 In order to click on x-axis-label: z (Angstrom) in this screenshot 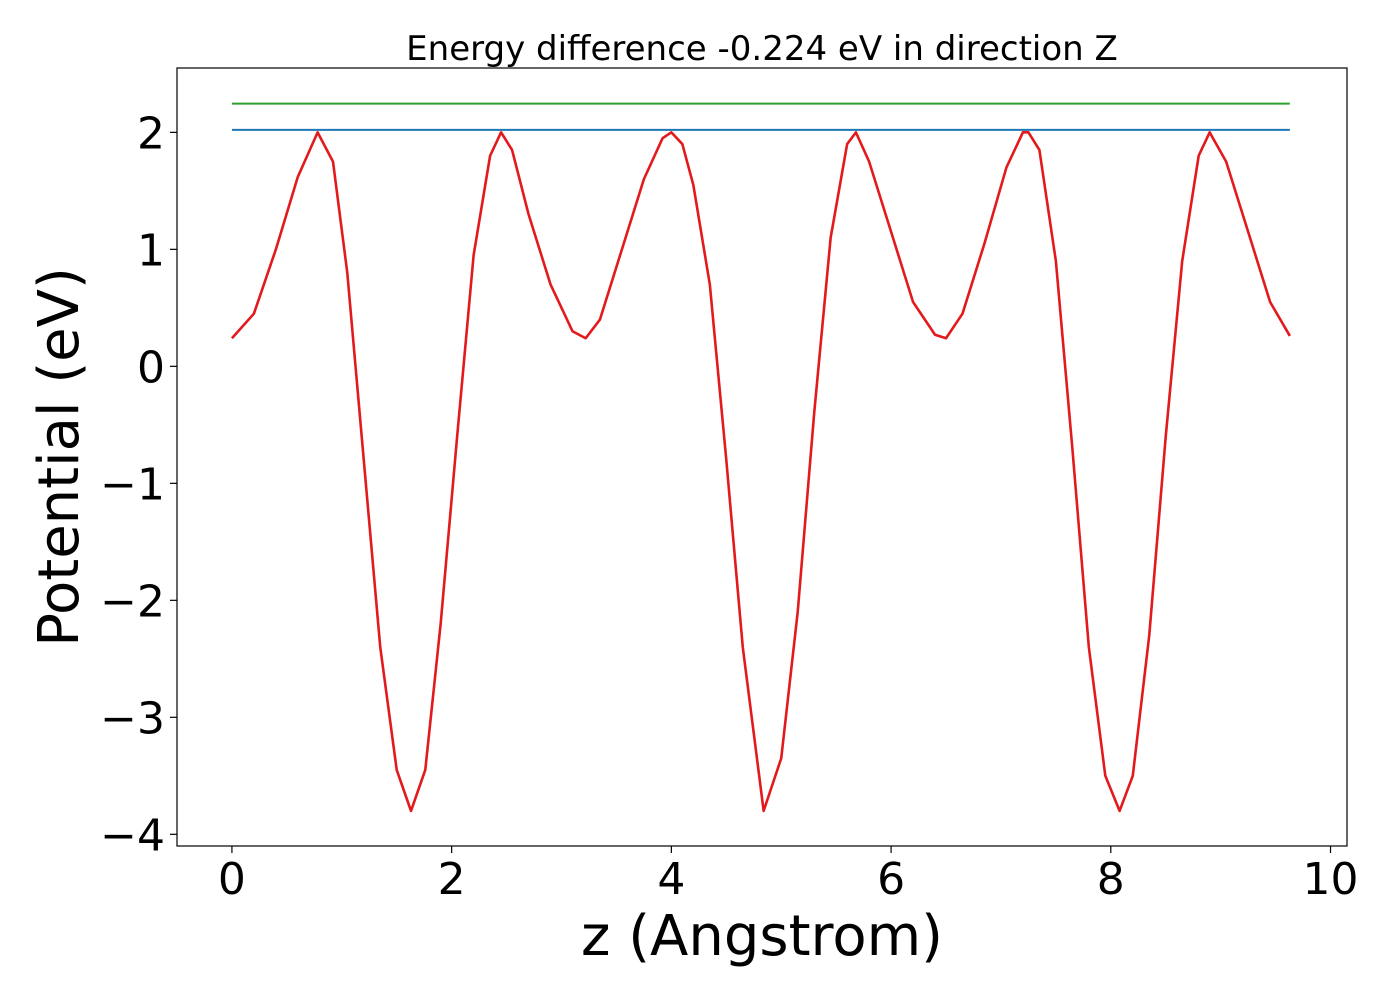, I will do `click(762, 936)`.